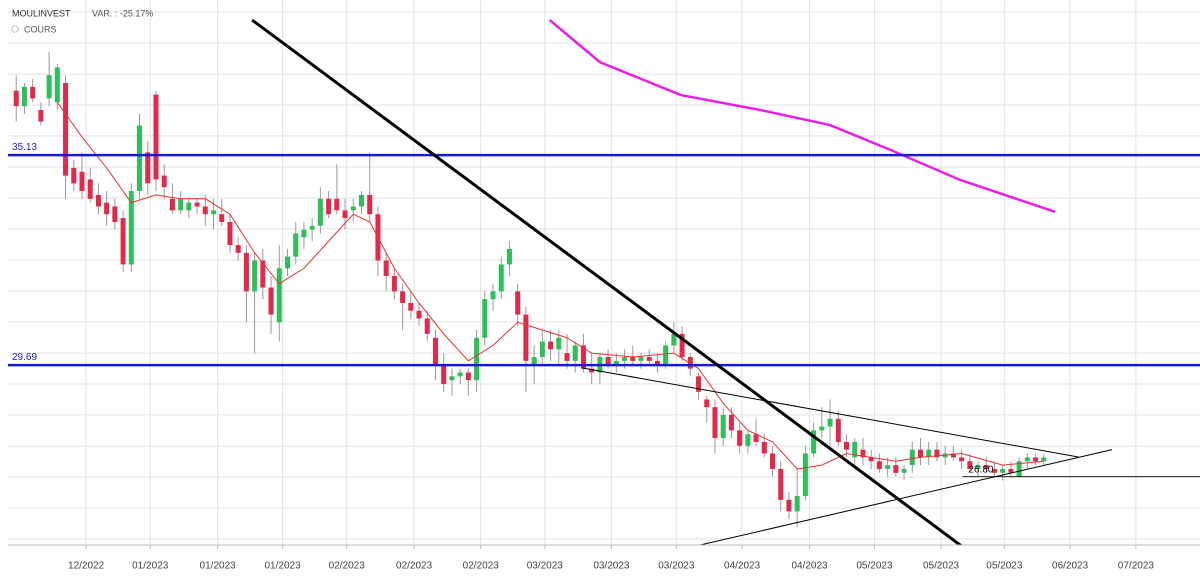 The width and height of the screenshot is (1200, 576). I want to click on long-average-line, so click(802, 116).